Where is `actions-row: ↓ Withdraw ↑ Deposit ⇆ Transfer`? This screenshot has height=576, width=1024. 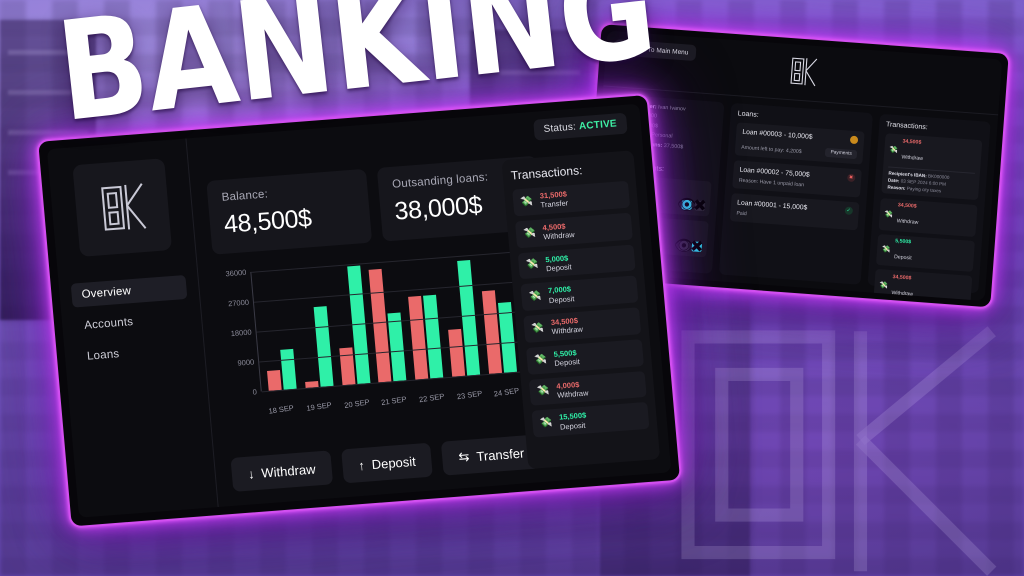
actions-row: ↓ Withdraw ↑ Deposit ⇆ Transfer is located at coordinates (386, 463).